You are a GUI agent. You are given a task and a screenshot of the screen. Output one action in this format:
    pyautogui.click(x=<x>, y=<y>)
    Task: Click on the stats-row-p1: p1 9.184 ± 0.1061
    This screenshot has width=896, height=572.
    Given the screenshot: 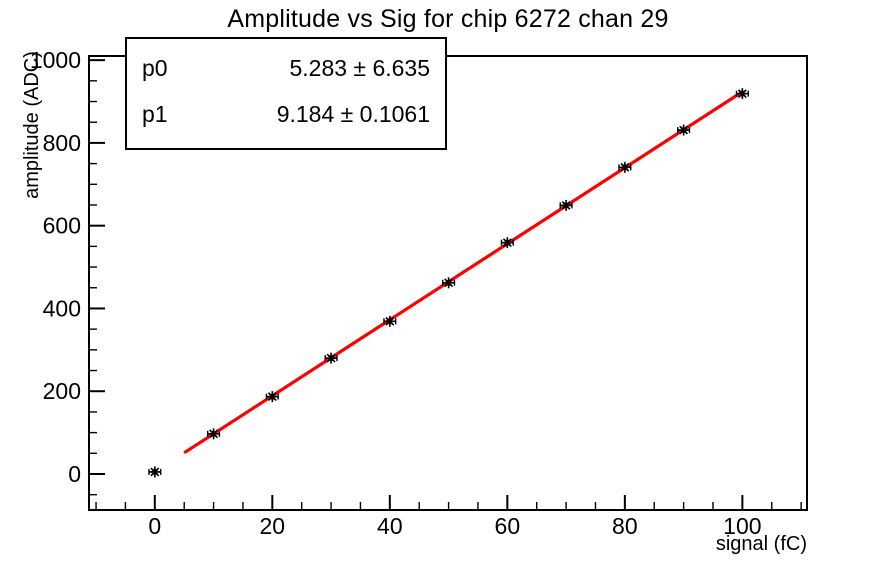 What is the action you would take?
    pyautogui.click(x=286, y=114)
    